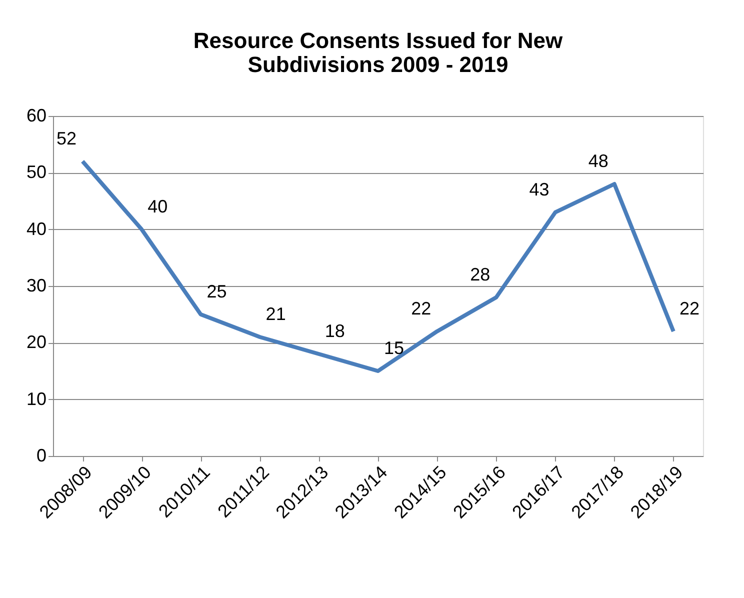 The image size is (744, 598). I want to click on y-tick-label: 60, so click(36, 116).